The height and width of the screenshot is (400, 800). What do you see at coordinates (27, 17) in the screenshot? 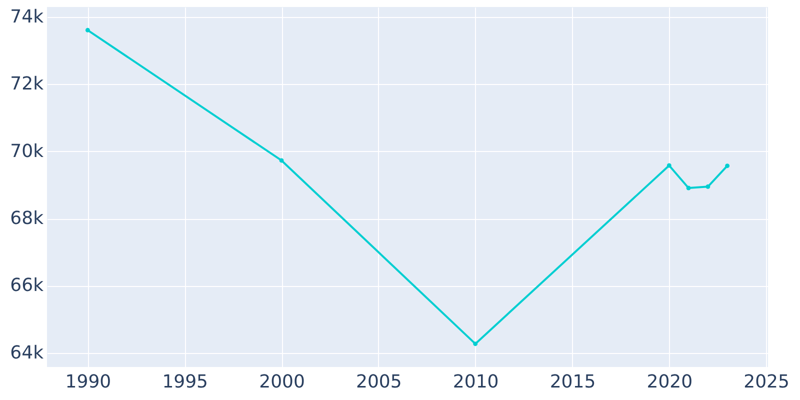
I see `y-tick-label: 74k` at bounding box center [27, 17].